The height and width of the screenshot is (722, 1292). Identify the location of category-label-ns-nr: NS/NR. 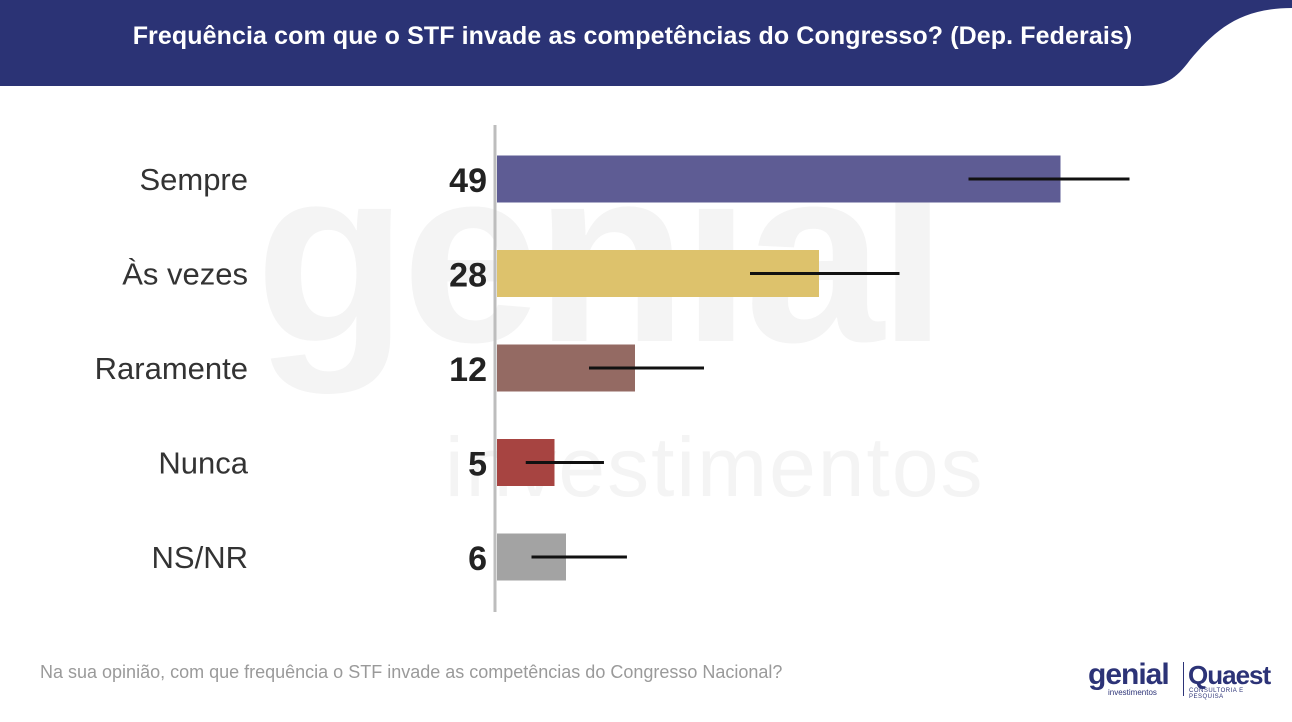
(200, 557).